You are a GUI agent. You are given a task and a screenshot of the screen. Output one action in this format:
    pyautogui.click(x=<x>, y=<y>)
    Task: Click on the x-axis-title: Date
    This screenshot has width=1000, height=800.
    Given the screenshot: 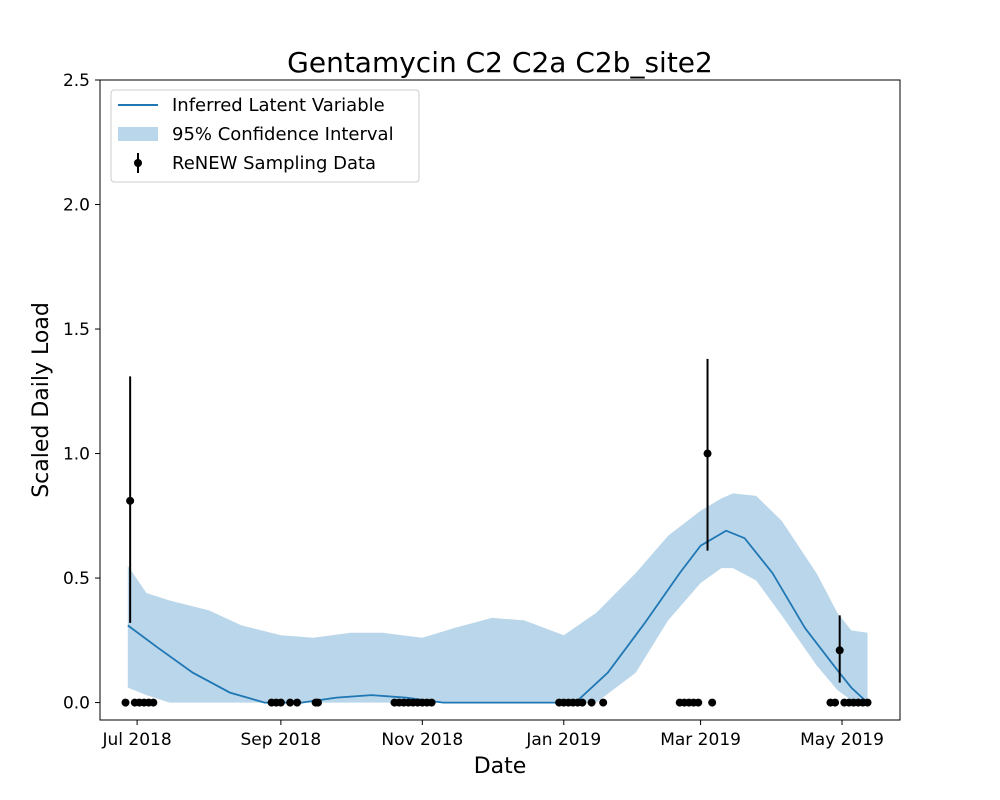 What is the action you would take?
    pyautogui.click(x=500, y=766)
    